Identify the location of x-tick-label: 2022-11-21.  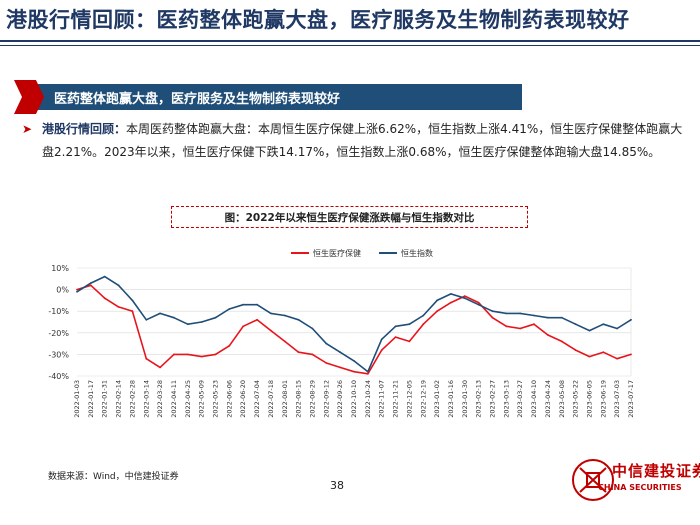
(396, 399).